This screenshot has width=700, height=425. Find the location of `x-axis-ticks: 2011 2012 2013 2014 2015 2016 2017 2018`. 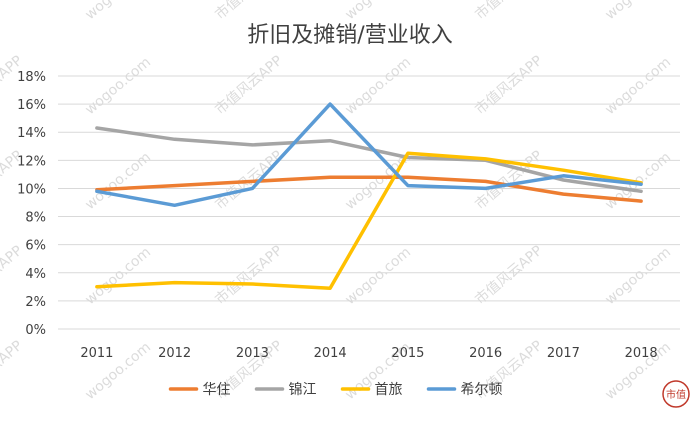

x-axis-ticks: 2011 2012 2013 2014 2015 2016 2017 2018 is located at coordinates (368, 353).